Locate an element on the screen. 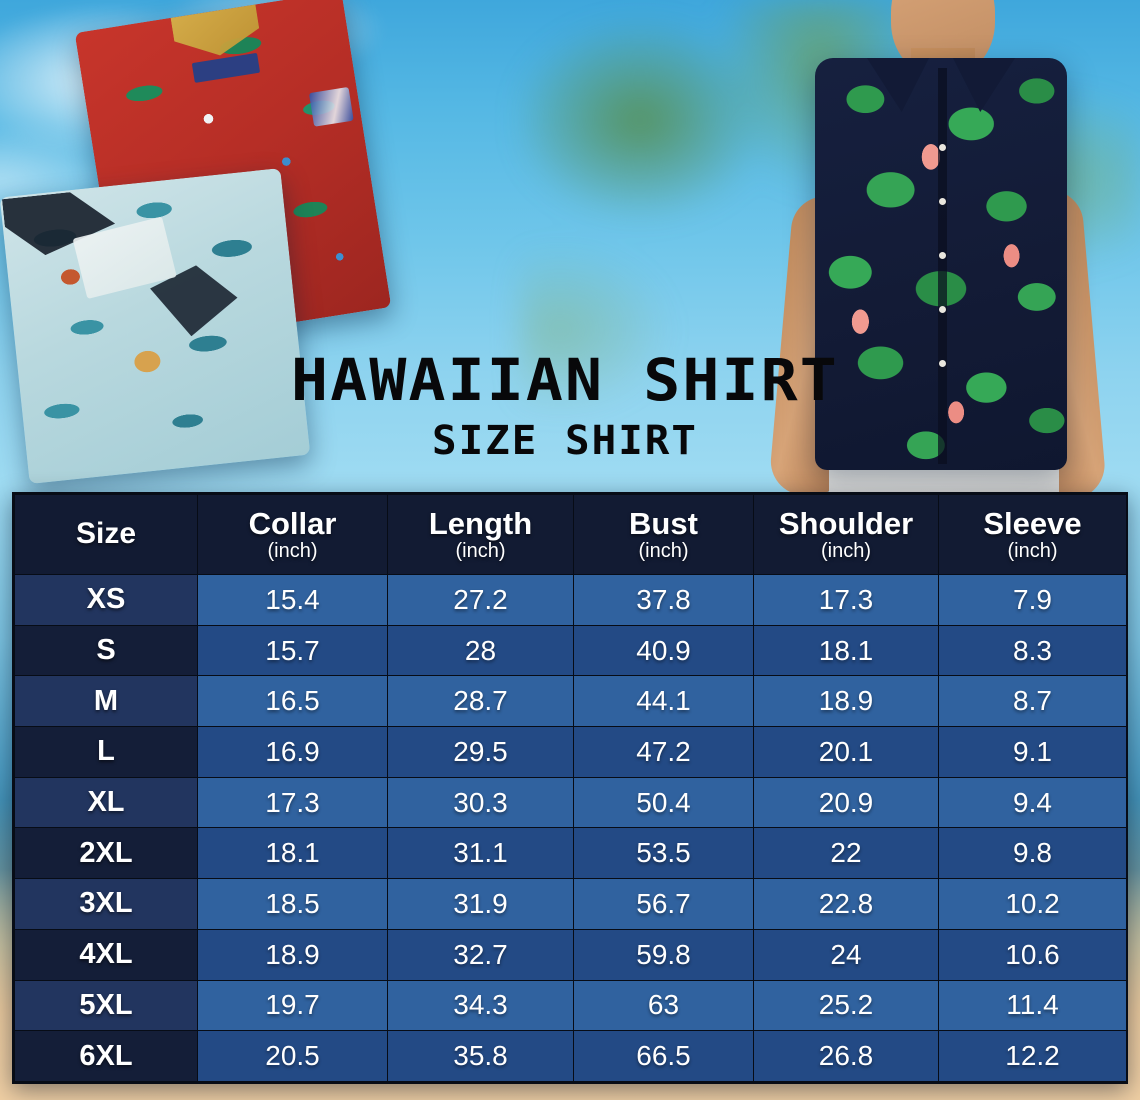  table-row: 5XL 19.7 34.3 63 25.2 11.4 is located at coordinates (570, 1005).